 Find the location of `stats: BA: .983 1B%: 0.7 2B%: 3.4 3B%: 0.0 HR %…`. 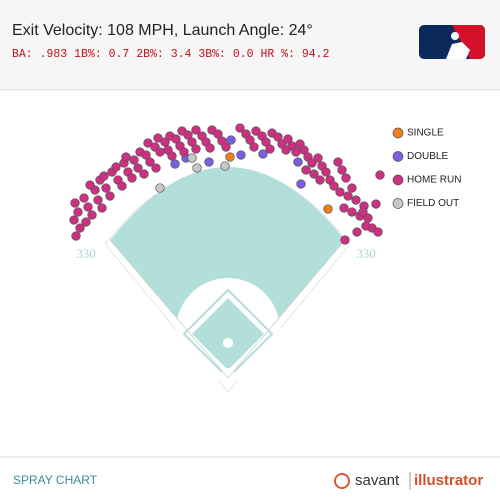

stats: BA: .983 1B%: 0.7 2B%: 3.4 3B%: 0.0 HR %… is located at coordinates (171, 54).